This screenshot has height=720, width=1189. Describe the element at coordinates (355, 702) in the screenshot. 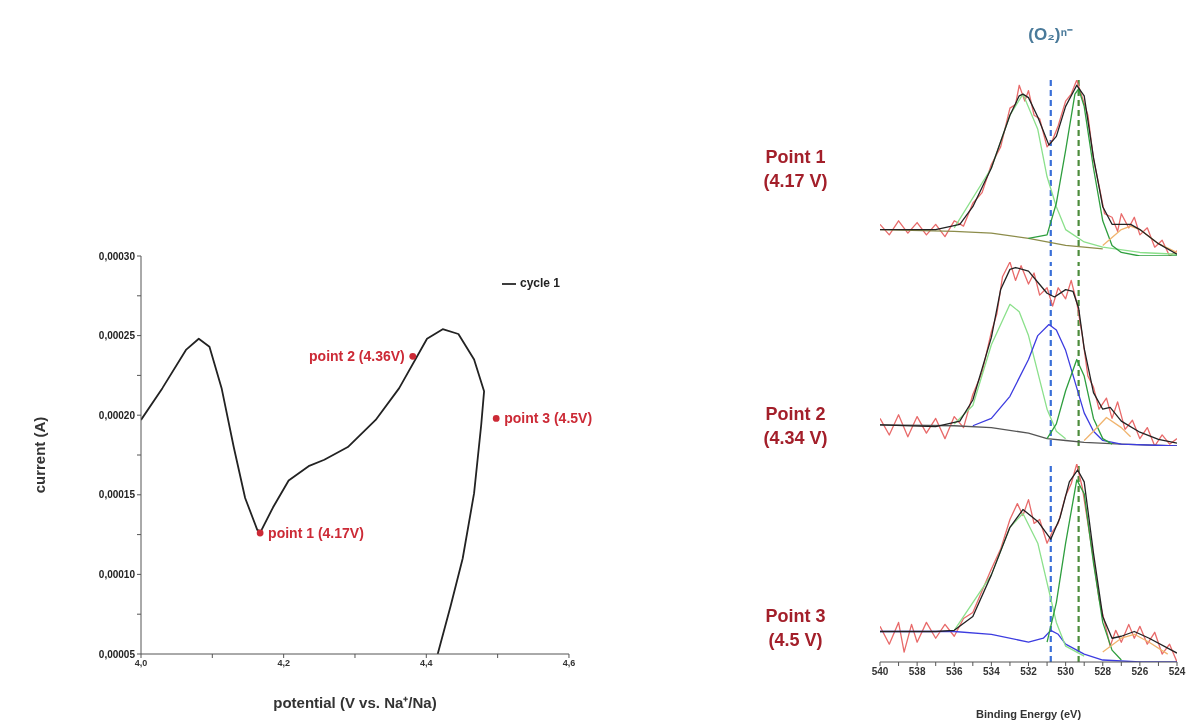

I see `x-axis-title: potential (V vs. Na⁺/Na)` at that location.